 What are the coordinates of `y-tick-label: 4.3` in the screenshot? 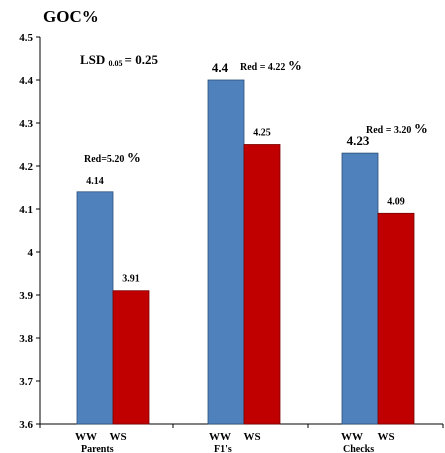 It's located at (26, 124).